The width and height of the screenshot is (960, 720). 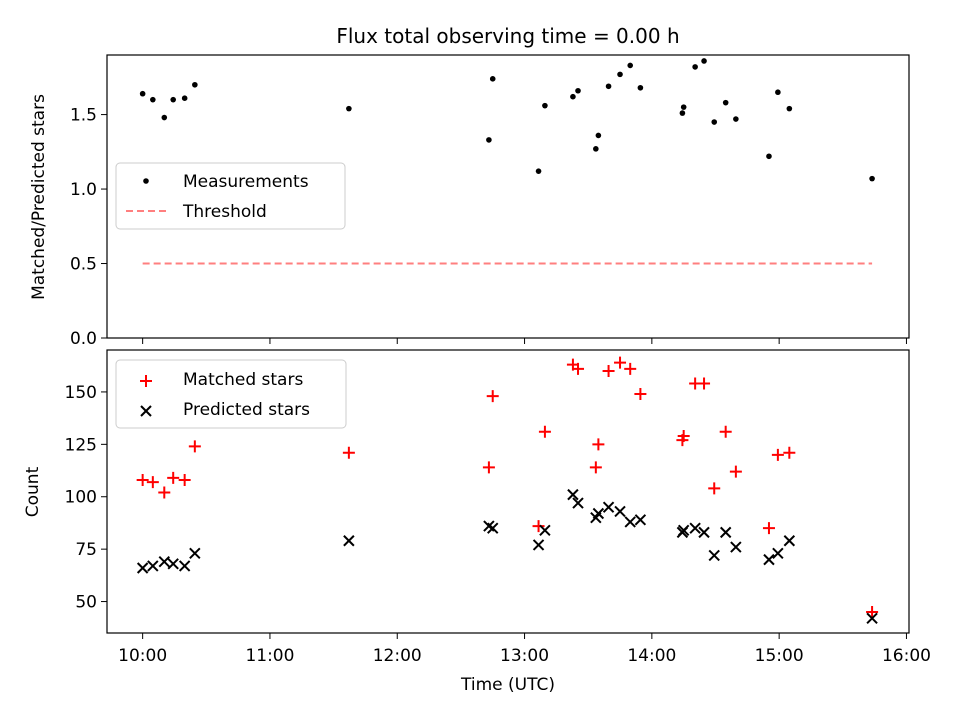 What do you see at coordinates (83, 265) in the screenshot?
I see `top-y-tick-label: 0.5` at bounding box center [83, 265].